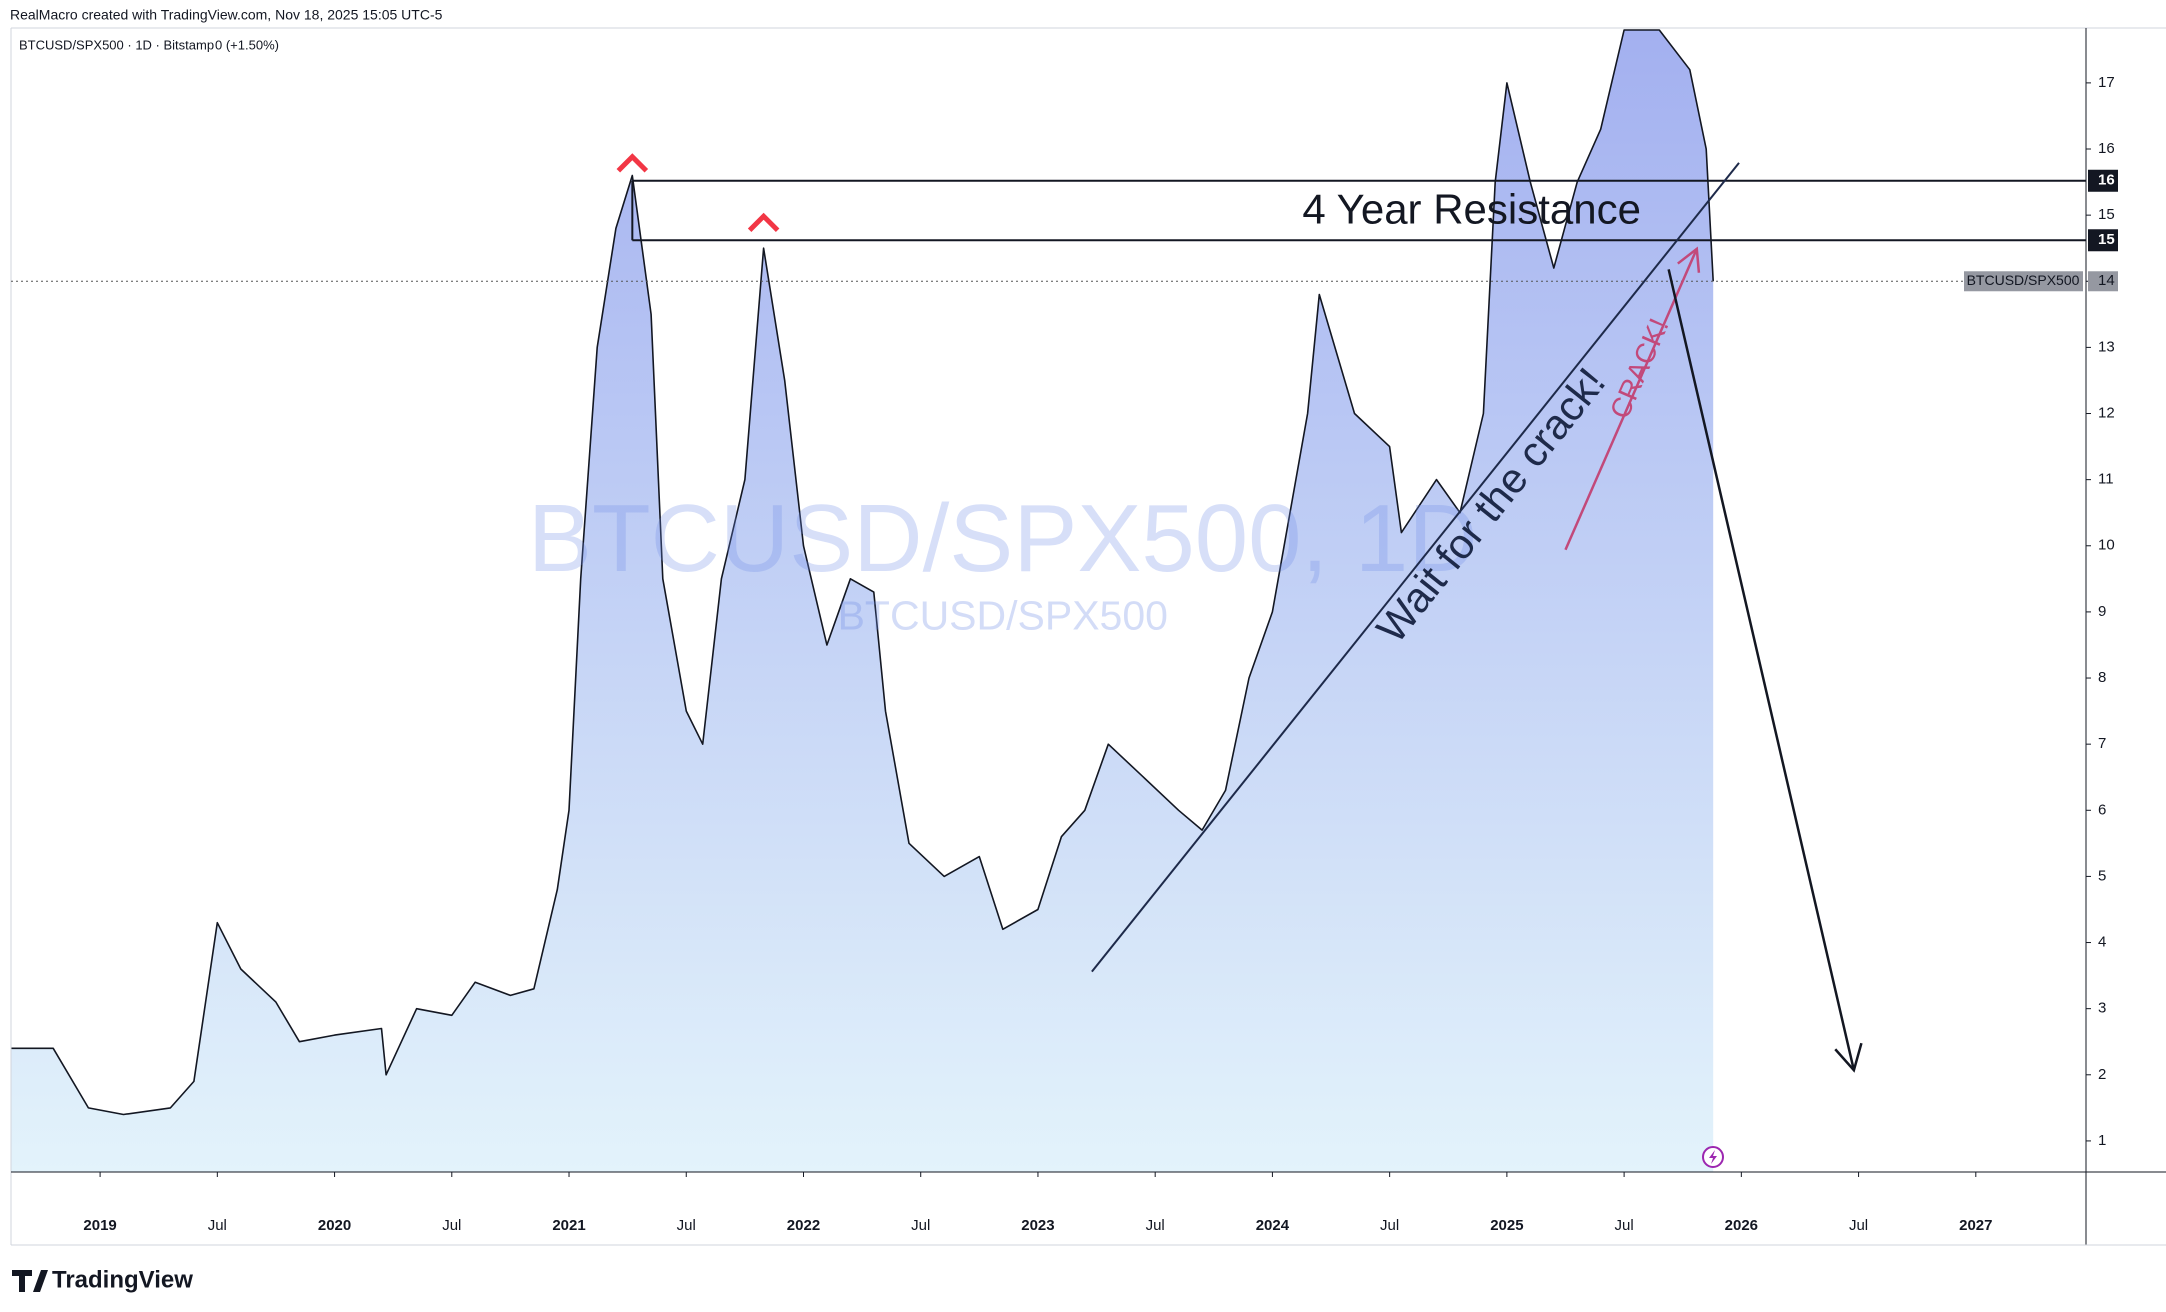 The height and width of the screenshot is (1312, 2166). What do you see at coordinates (2106, 214) in the screenshot?
I see `y-tick-label: 15` at bounding box center [2106, 214].